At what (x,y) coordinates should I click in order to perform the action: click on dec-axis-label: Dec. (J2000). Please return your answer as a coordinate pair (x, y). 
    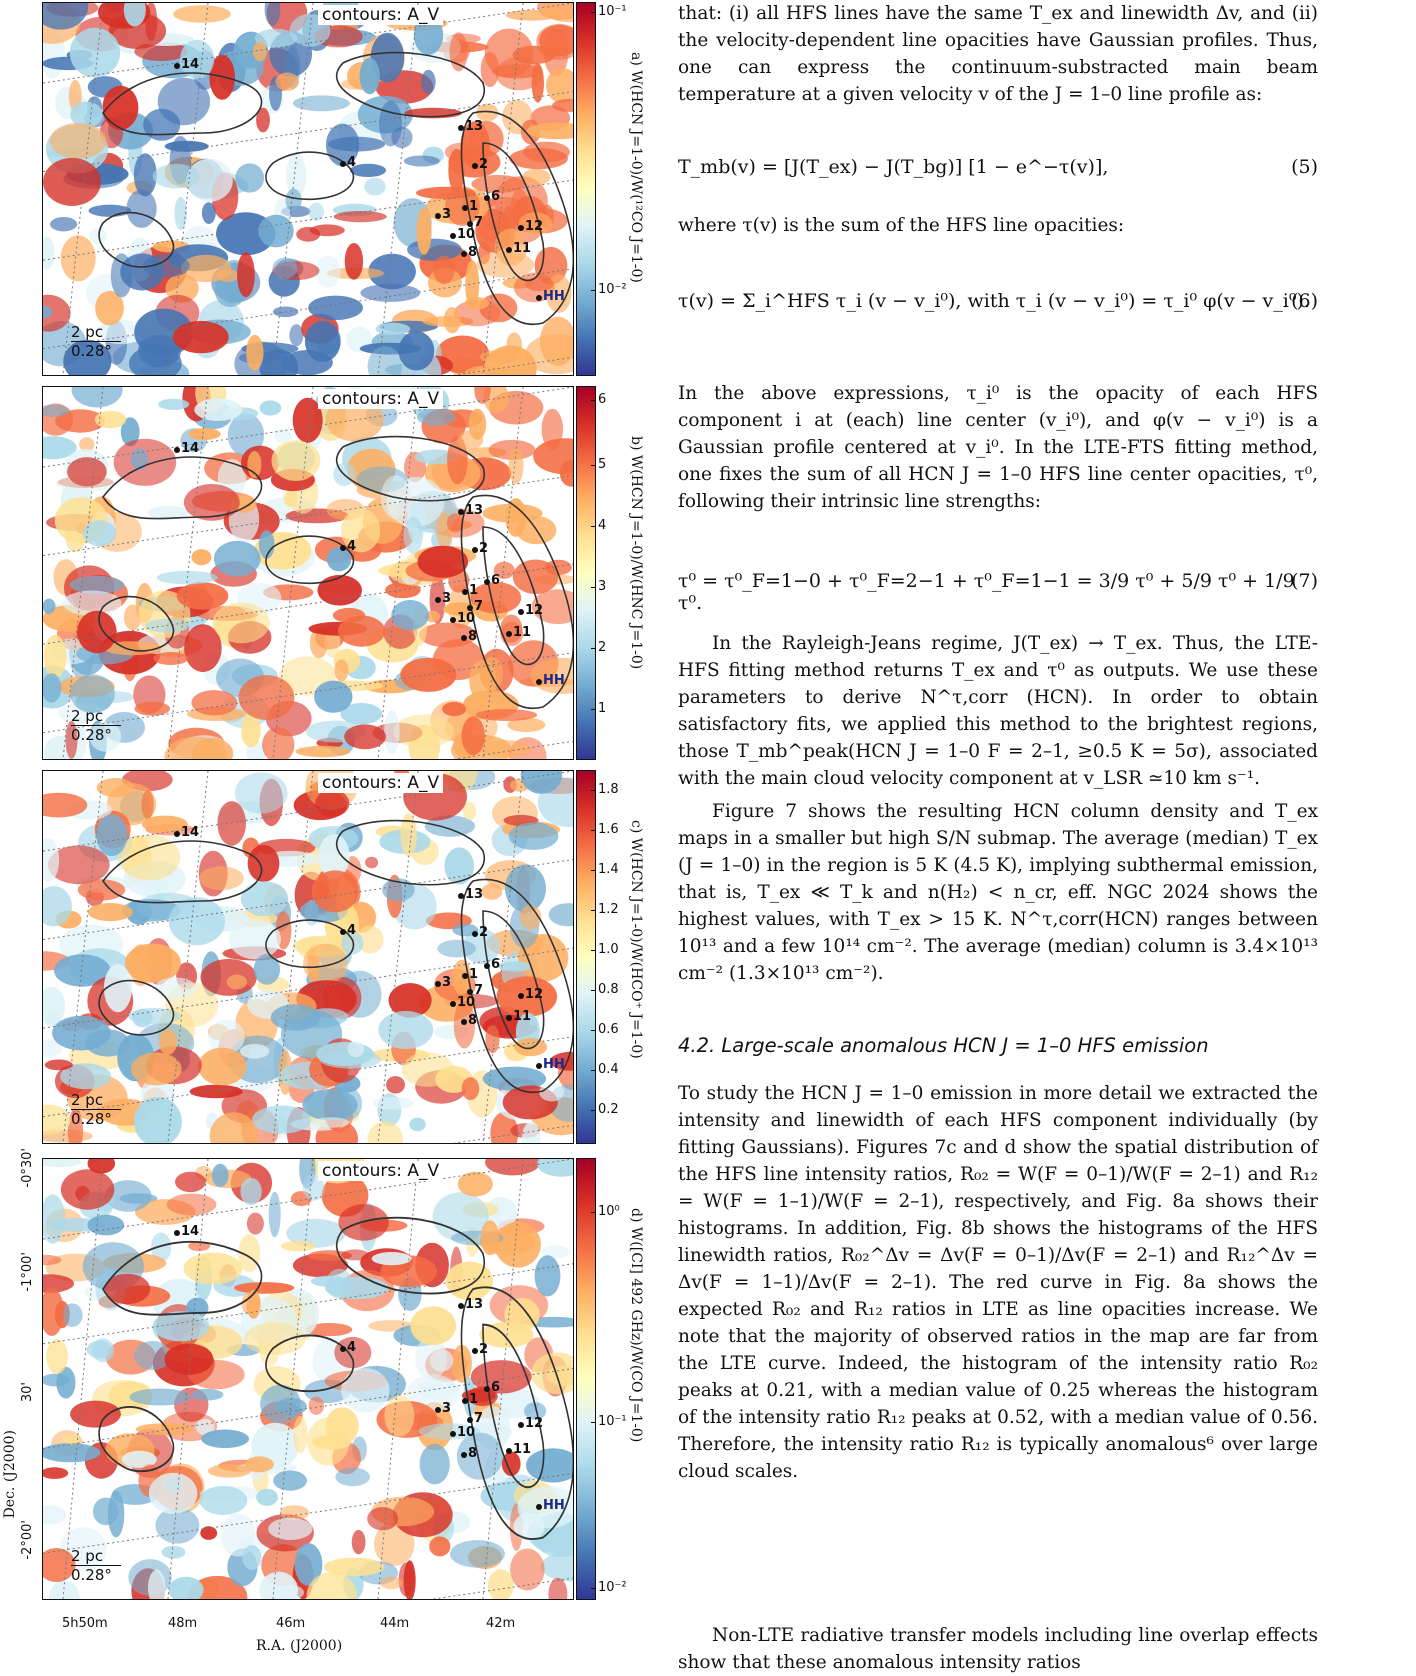
    Looking at the image, I should click on (10, 1474).